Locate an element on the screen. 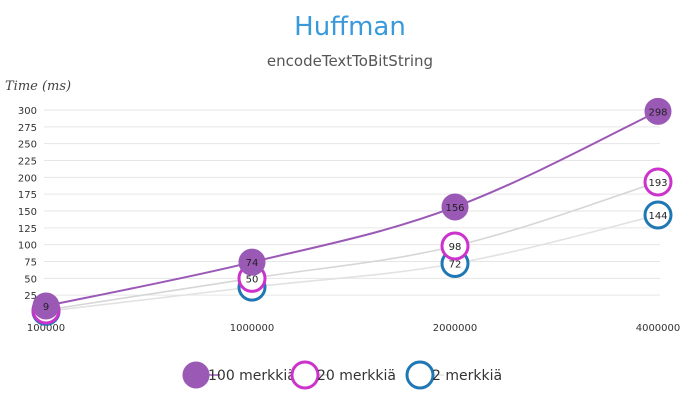  chart-subtitle: encodeTextToBitString is located at coordinates (350, 61).